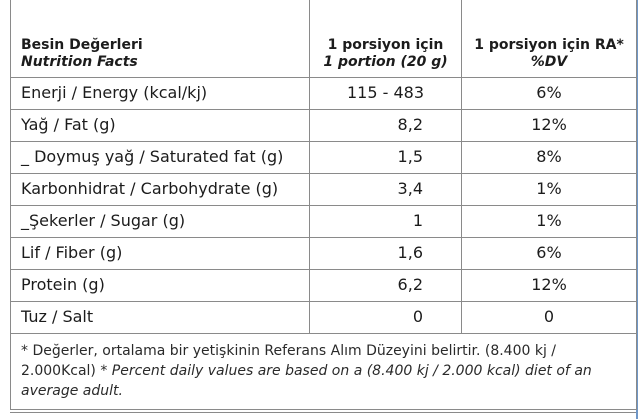 The width and height of the screenshot is (640, 420). I want to click on portion-value: 1,5, so click(385, 157).